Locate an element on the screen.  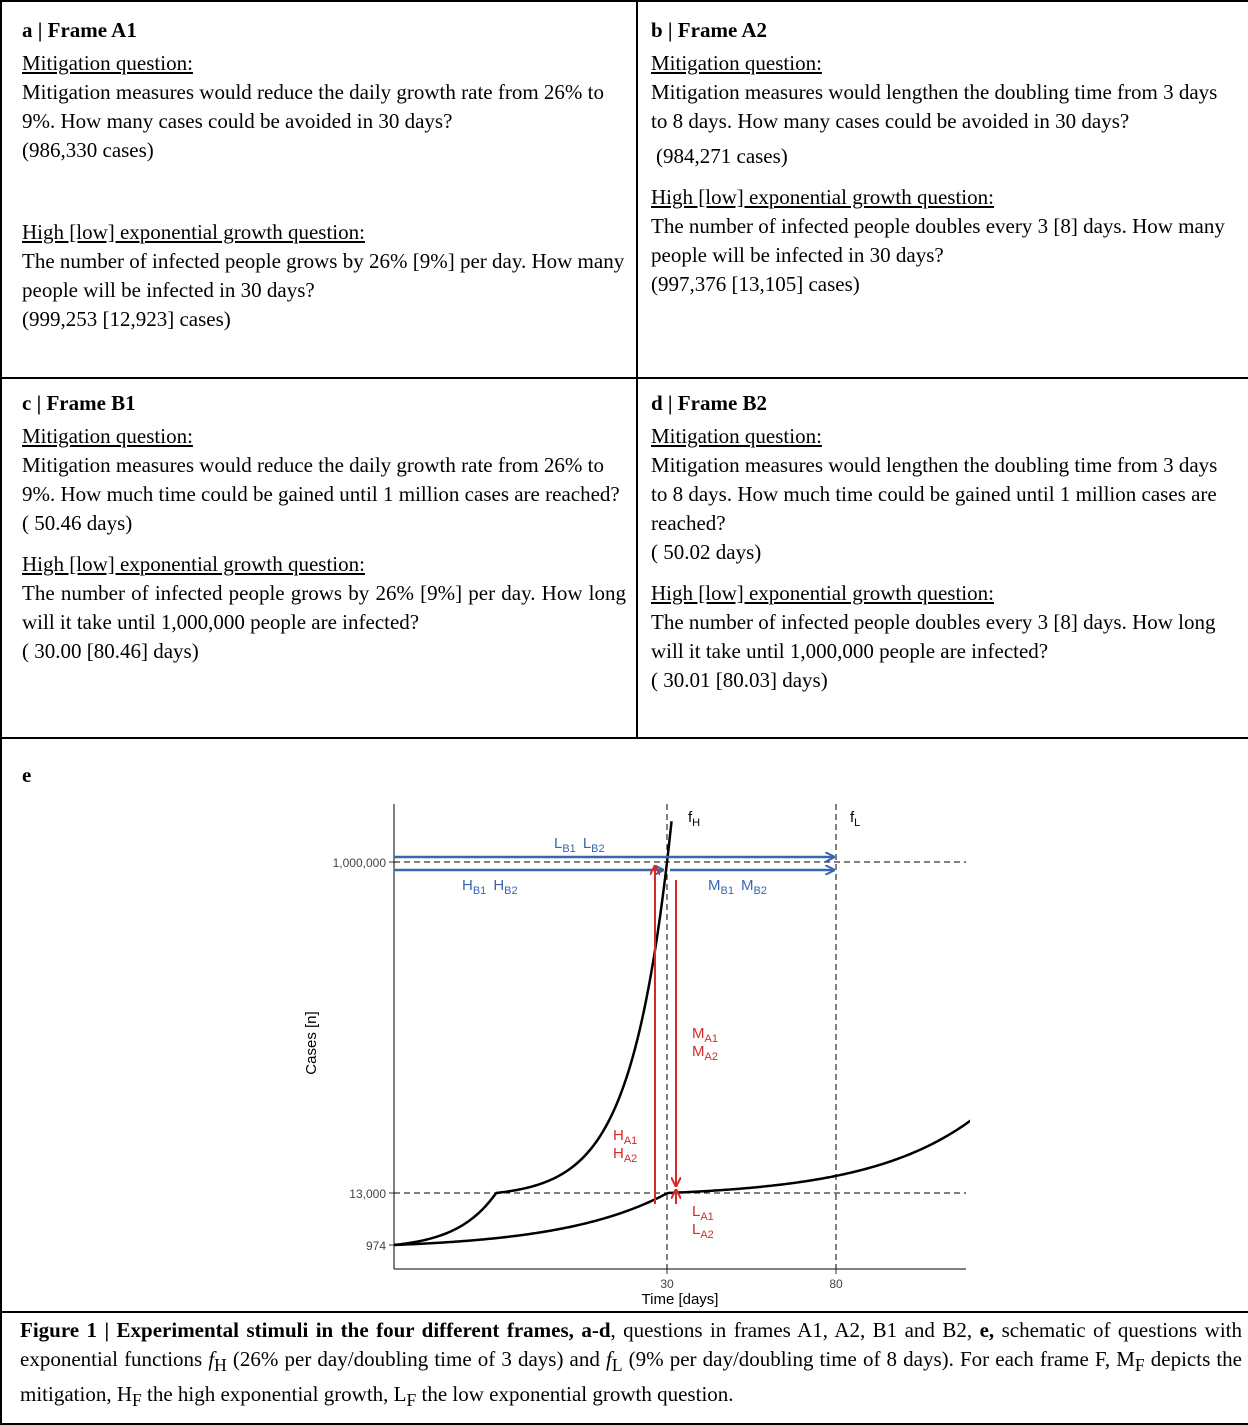
y-tick-label-974: 974 is located at coordinates (376, 1246).